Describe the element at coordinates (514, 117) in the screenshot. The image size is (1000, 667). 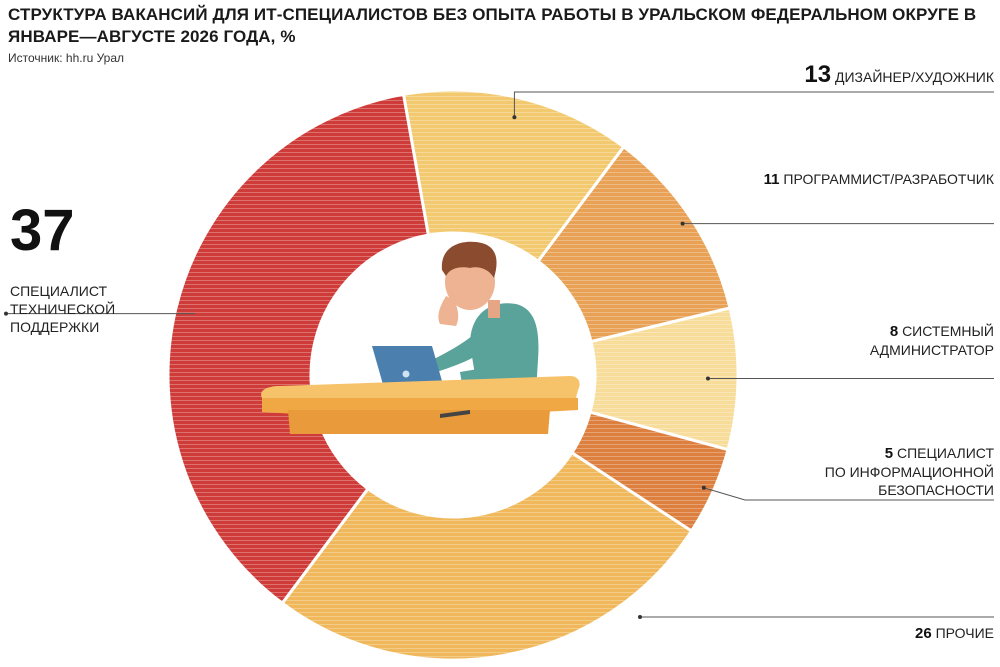
I see `leader-designer-dot` at that location.